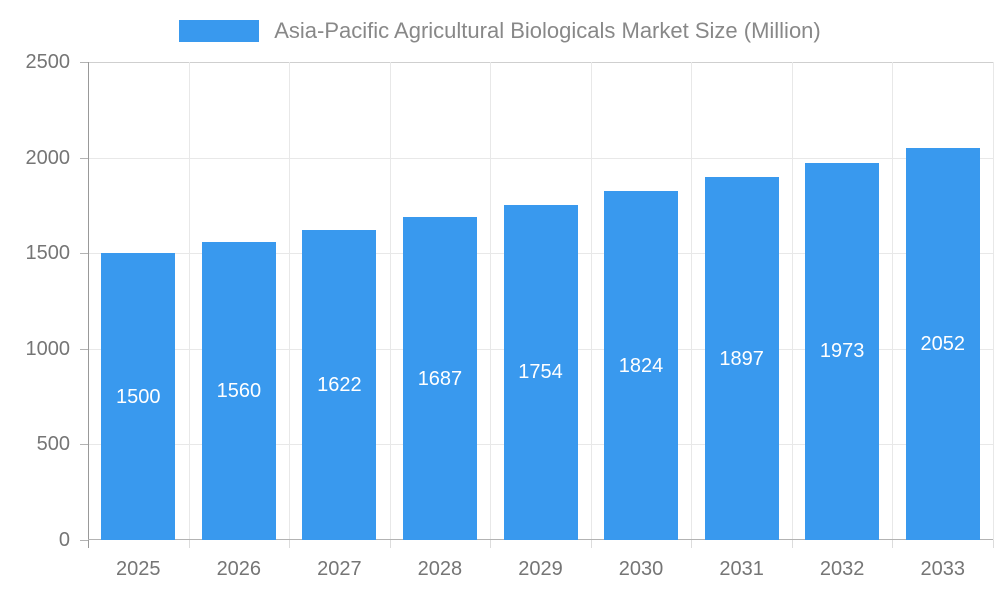  I want to click on x-axis-label: 2027, so click(339, 569).